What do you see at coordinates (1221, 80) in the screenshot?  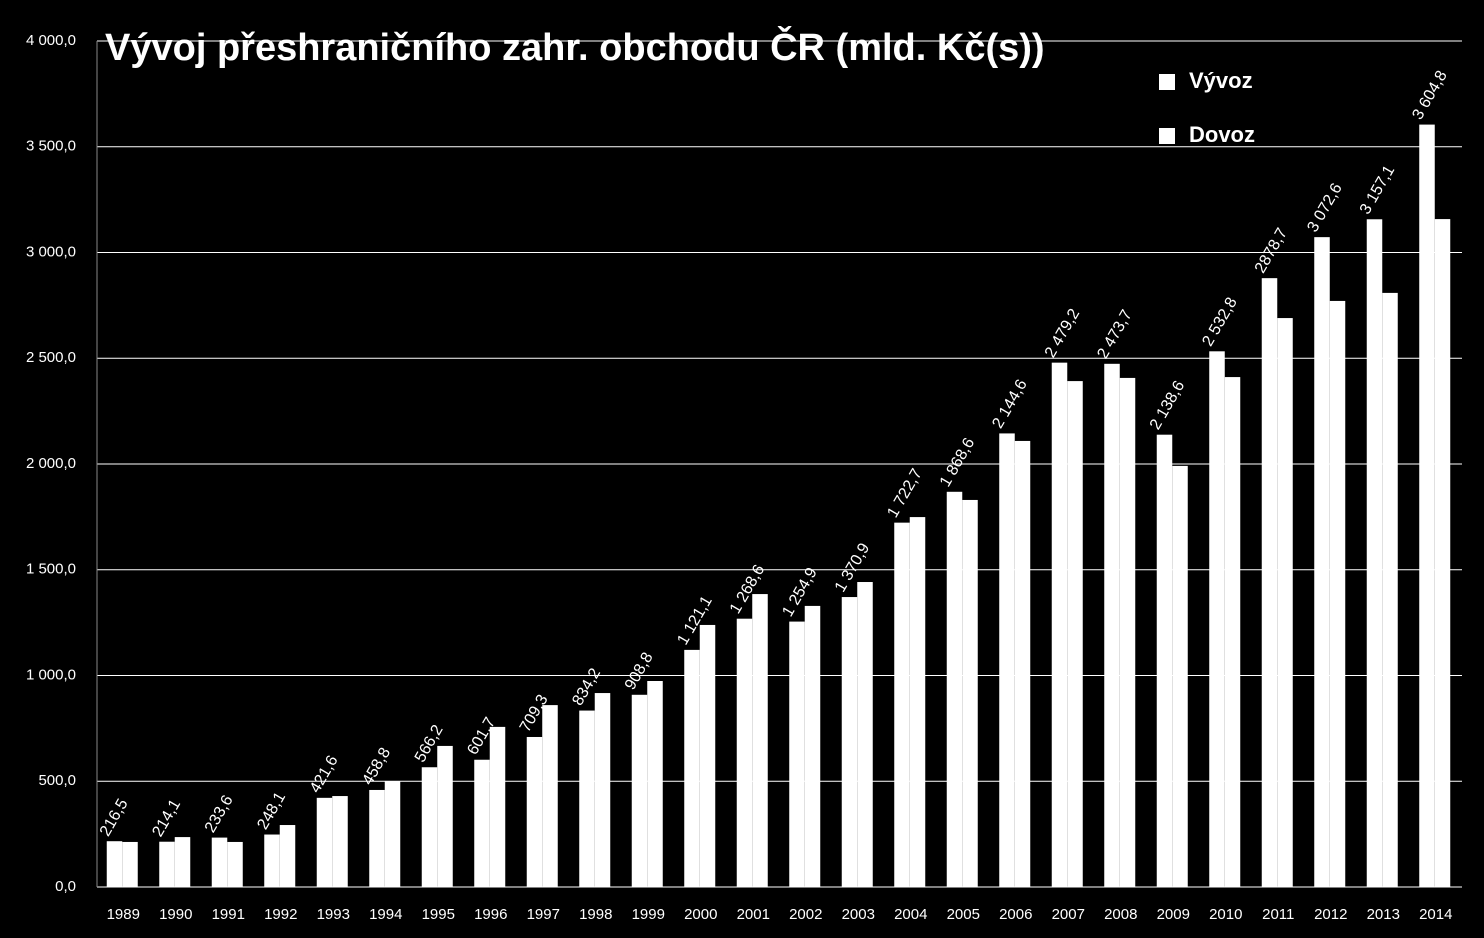 I see `legend-label: Vývoz` at bounding box center [1221, 80].